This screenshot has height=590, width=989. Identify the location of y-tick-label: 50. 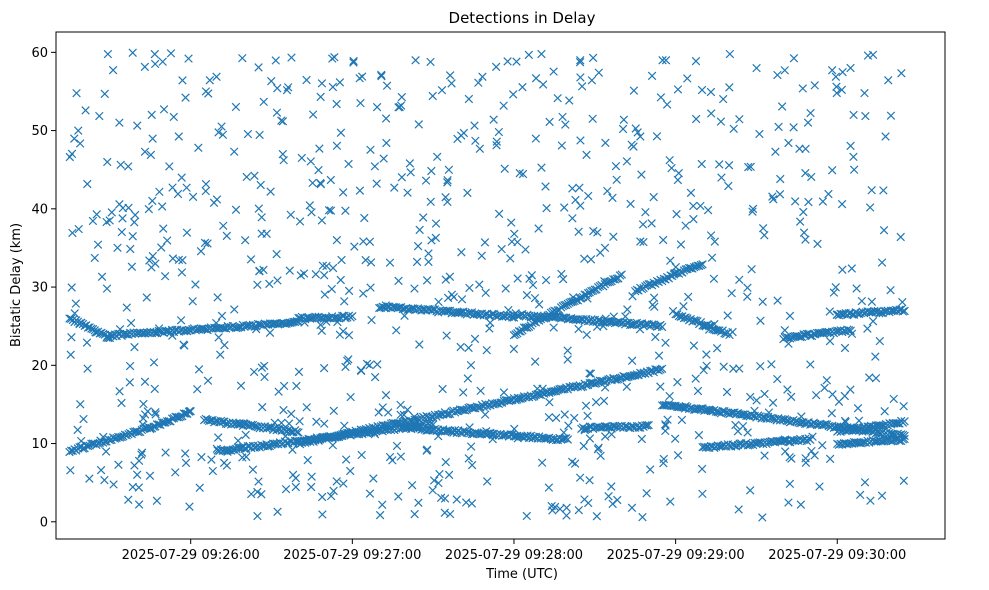
(39, 131).